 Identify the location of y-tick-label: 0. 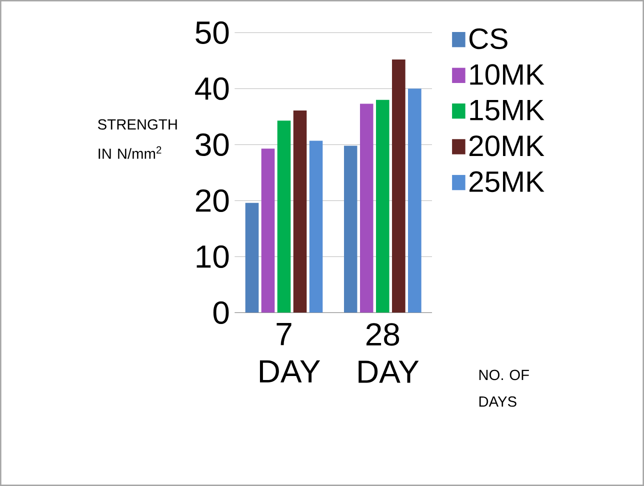
(221, 312).